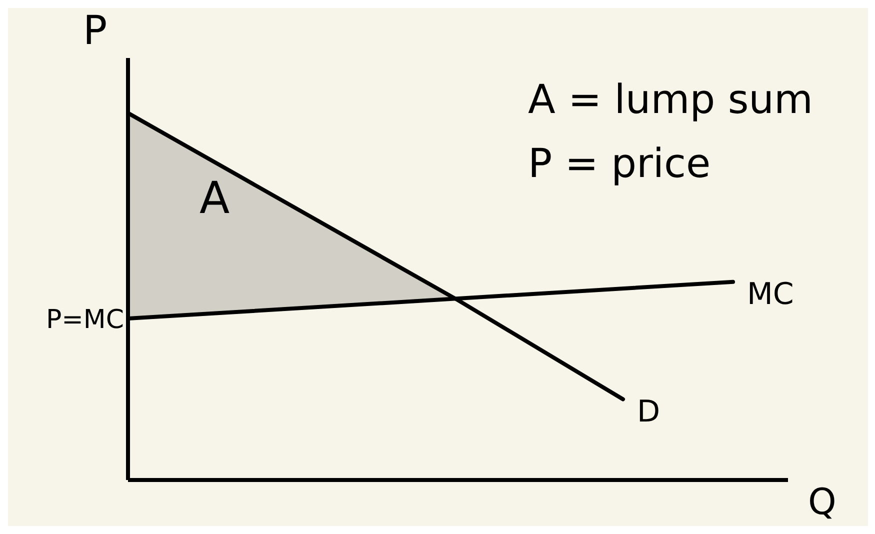 The height and width of the screenshot is (534, 875). I want to click on y-axis-title: P, so click(95, 31).